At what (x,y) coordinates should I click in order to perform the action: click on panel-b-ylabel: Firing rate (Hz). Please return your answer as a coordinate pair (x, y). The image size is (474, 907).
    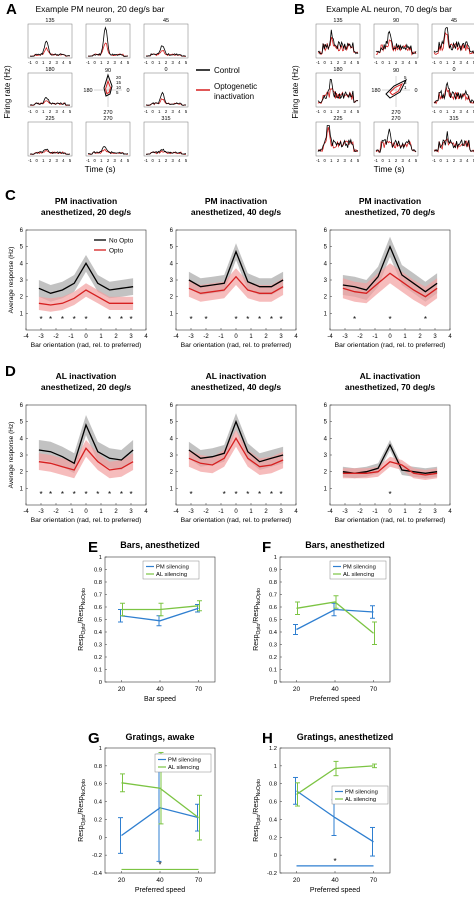
    Looking at the image, I should click on (295, 92).